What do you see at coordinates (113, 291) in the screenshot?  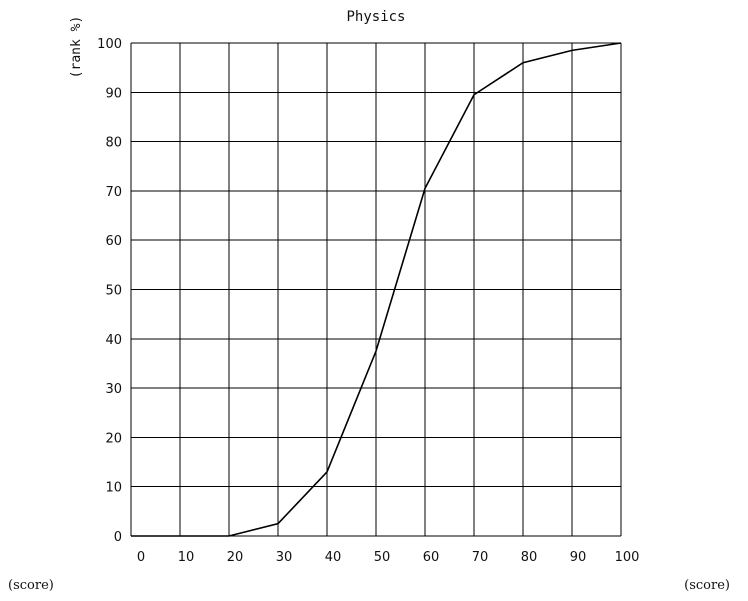 I see `y-tick-label: 50` at bounding box center [113, 291].